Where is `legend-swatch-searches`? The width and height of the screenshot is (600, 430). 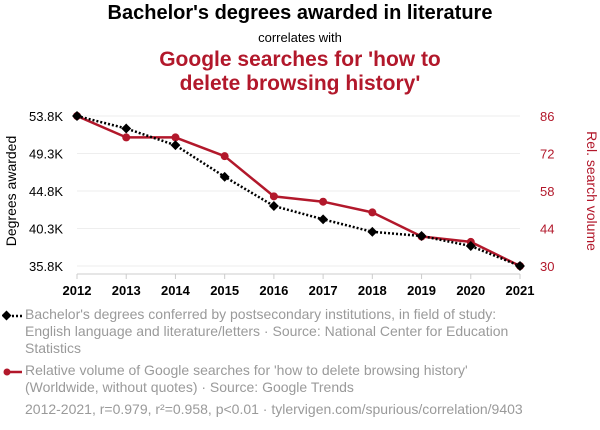
legend-swatch-searches is located at coordinates (12, 372).